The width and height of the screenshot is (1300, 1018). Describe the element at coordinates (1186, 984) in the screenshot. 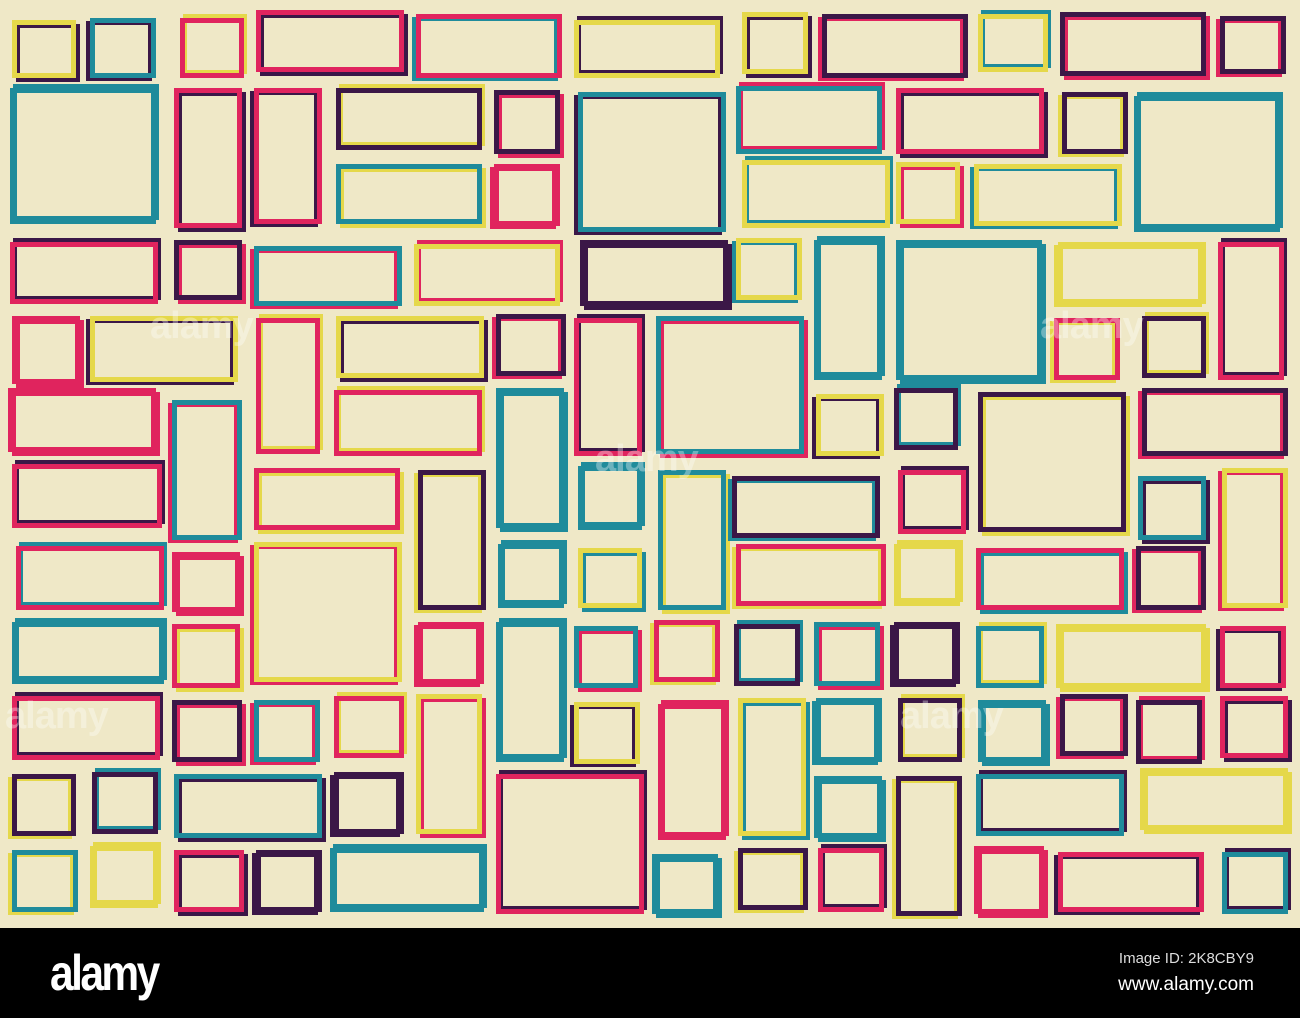

I see `site-url: www.alamy.com` at that location.